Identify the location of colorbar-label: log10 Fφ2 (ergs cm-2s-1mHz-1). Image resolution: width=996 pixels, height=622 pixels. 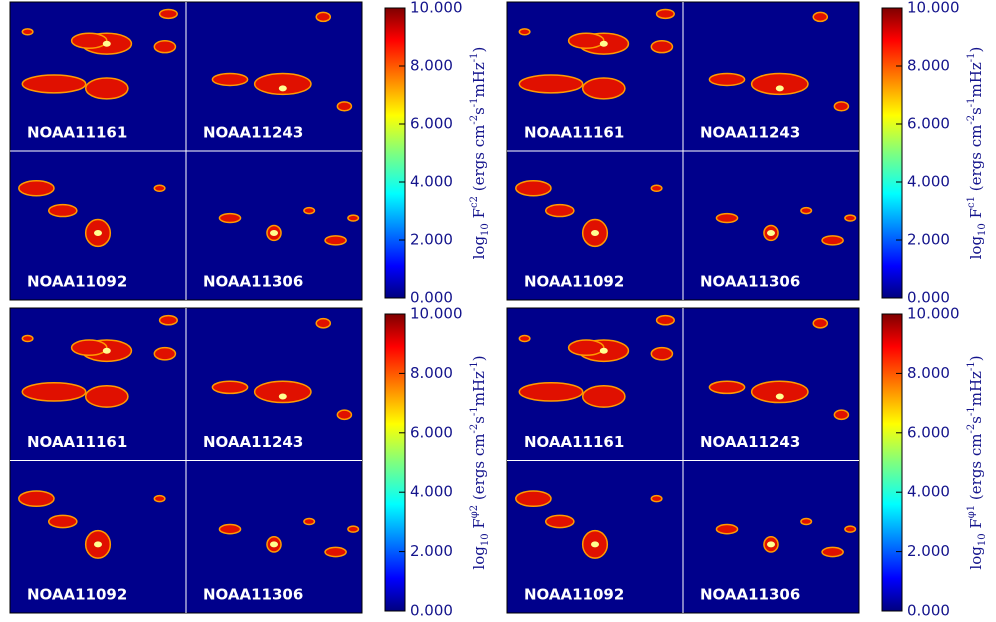
(480, 462).